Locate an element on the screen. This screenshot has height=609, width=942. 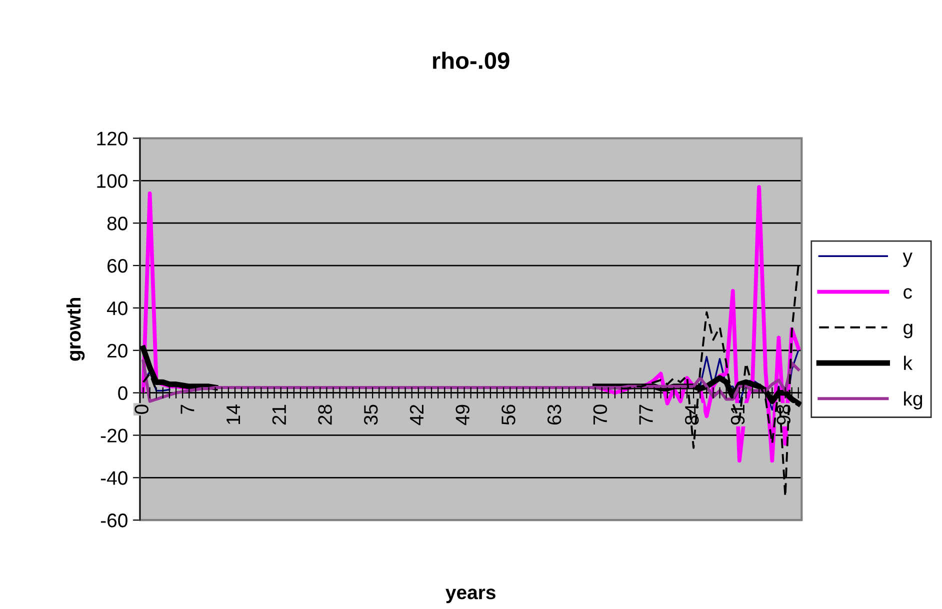
y-tick-label: 20 is located at coordinates (118, 351).